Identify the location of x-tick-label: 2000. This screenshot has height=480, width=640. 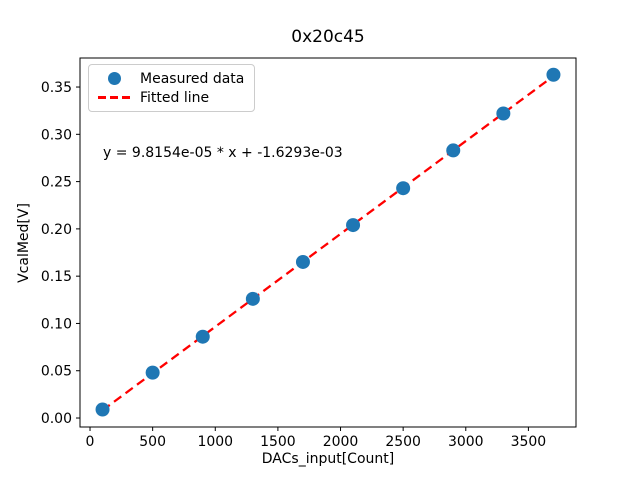
(341, 442).